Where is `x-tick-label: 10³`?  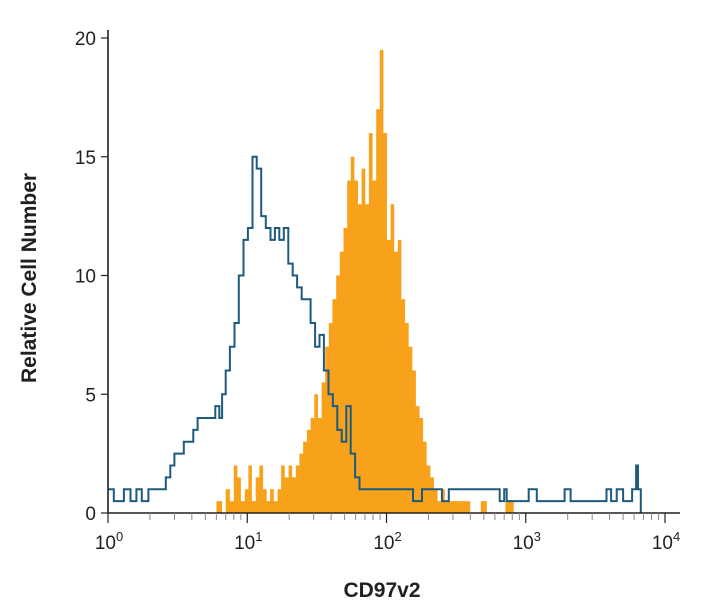 x-tick-label: 10³ is located at coordinates (527, 541).